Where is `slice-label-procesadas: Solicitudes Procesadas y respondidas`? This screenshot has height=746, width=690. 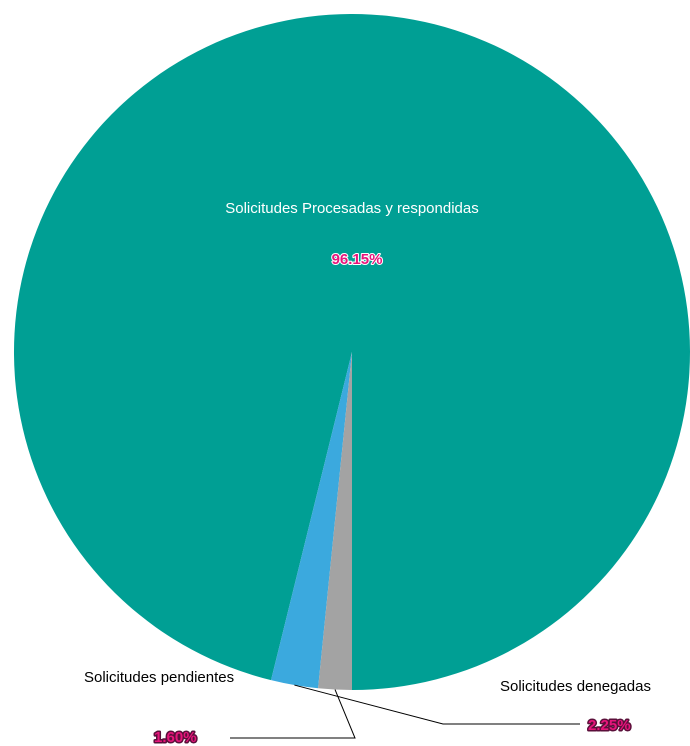
slice-label-procesadas: Solicitudes Procesadas y respondidas is located at coordinates (351, 208).